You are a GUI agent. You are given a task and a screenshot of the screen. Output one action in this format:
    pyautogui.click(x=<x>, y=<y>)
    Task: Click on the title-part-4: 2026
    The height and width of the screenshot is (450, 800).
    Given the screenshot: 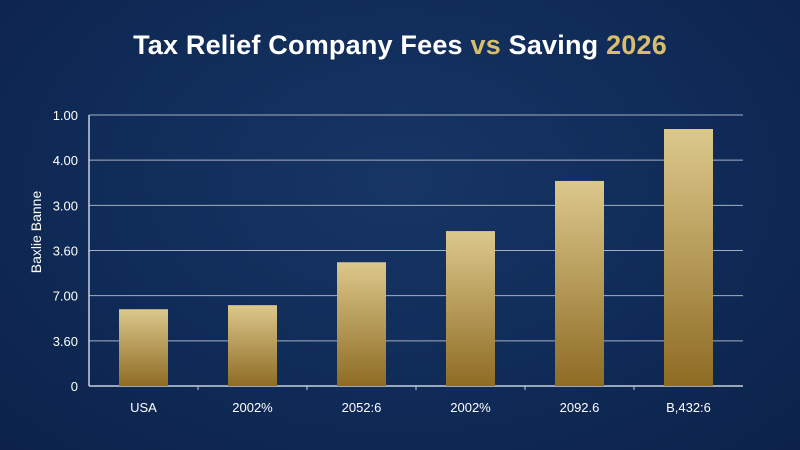 What is the action you would take?
    pyautogui.click(x=636, y=45)
    